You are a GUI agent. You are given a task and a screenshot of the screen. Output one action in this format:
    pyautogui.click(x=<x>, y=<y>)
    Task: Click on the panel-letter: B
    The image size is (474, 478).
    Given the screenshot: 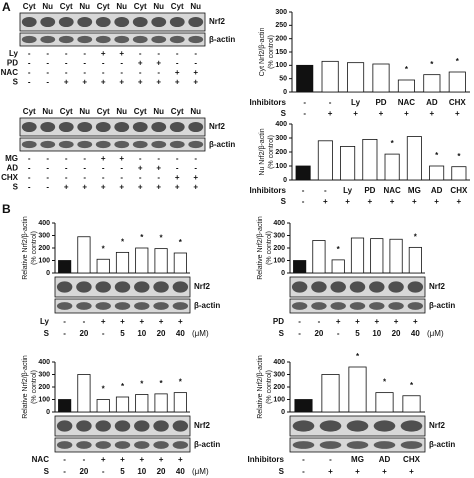 What is the action you would take?
    pyautogui.click(x=6, y=209)
    